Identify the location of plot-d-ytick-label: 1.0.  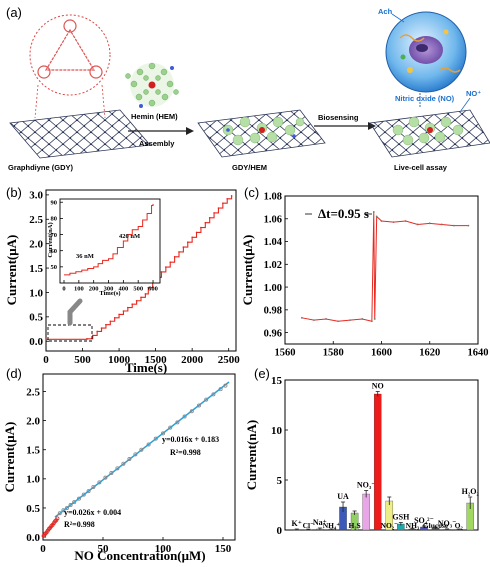
(33, 480).